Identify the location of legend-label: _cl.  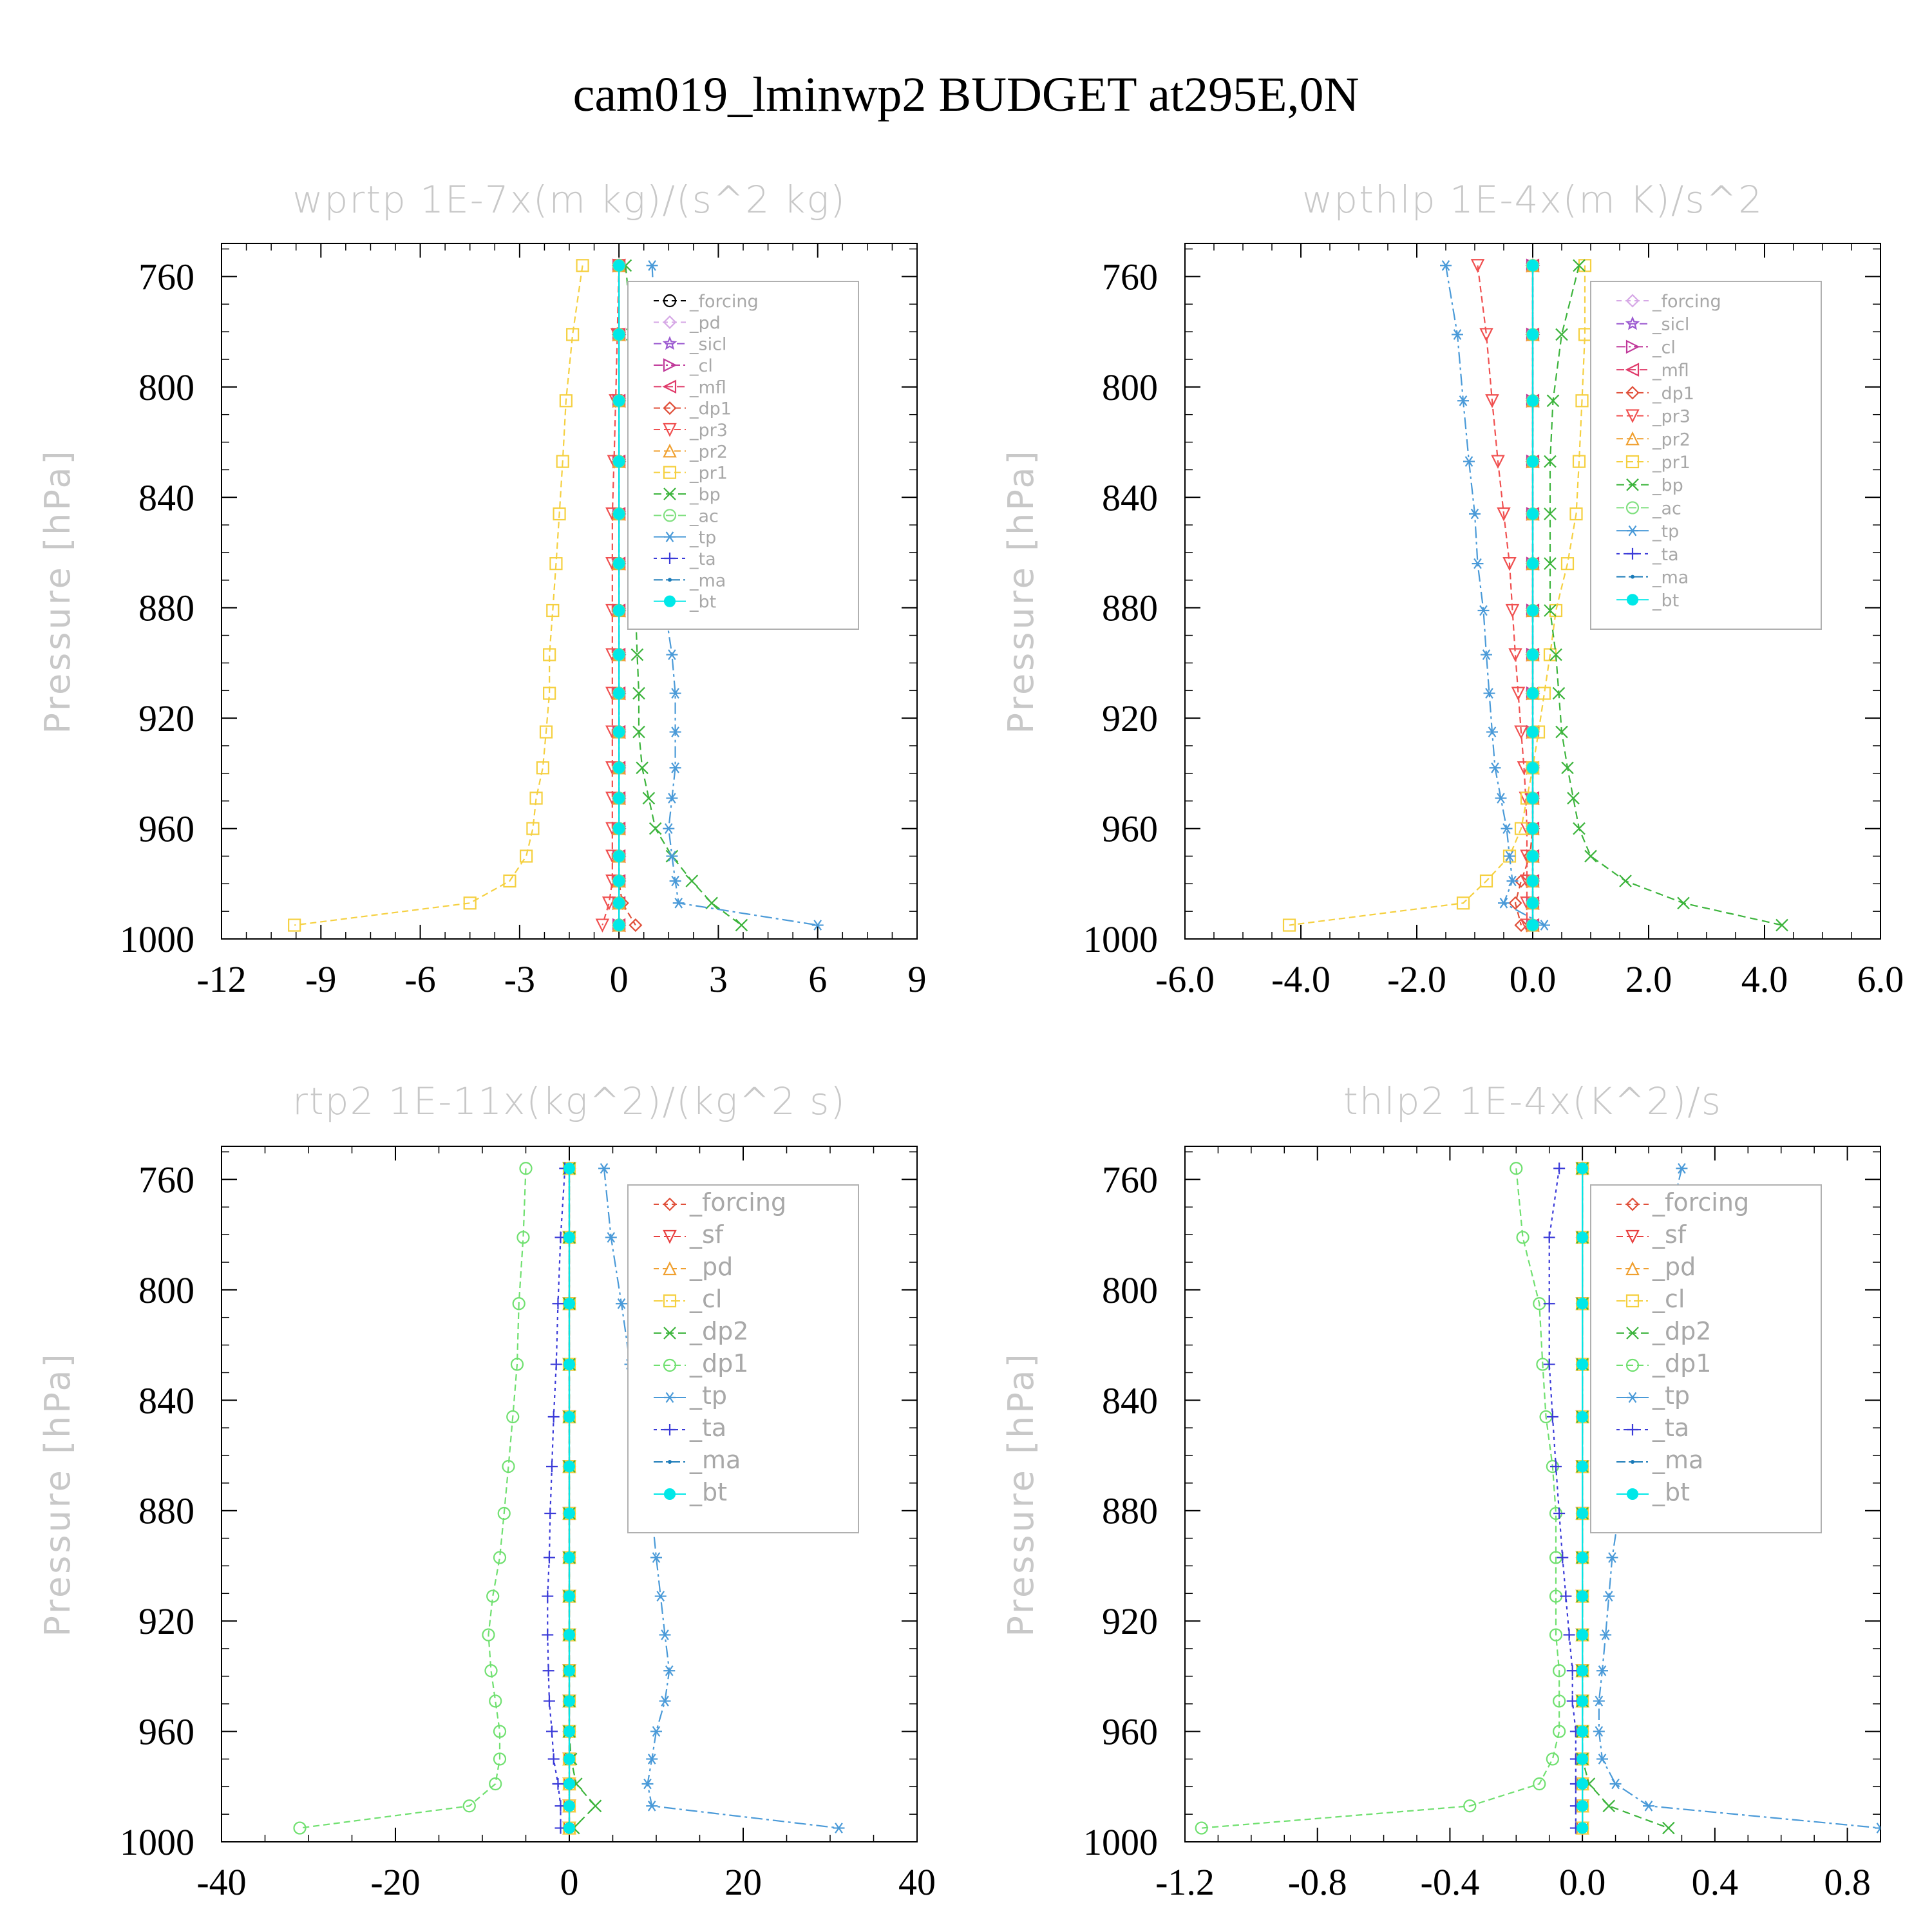
(1669, 1299).